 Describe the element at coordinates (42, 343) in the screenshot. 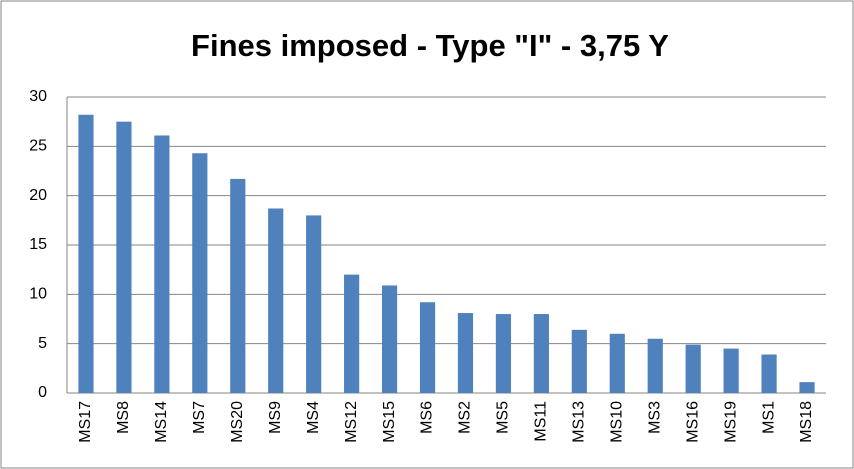

I see `y-tick-label: 5` at that location.